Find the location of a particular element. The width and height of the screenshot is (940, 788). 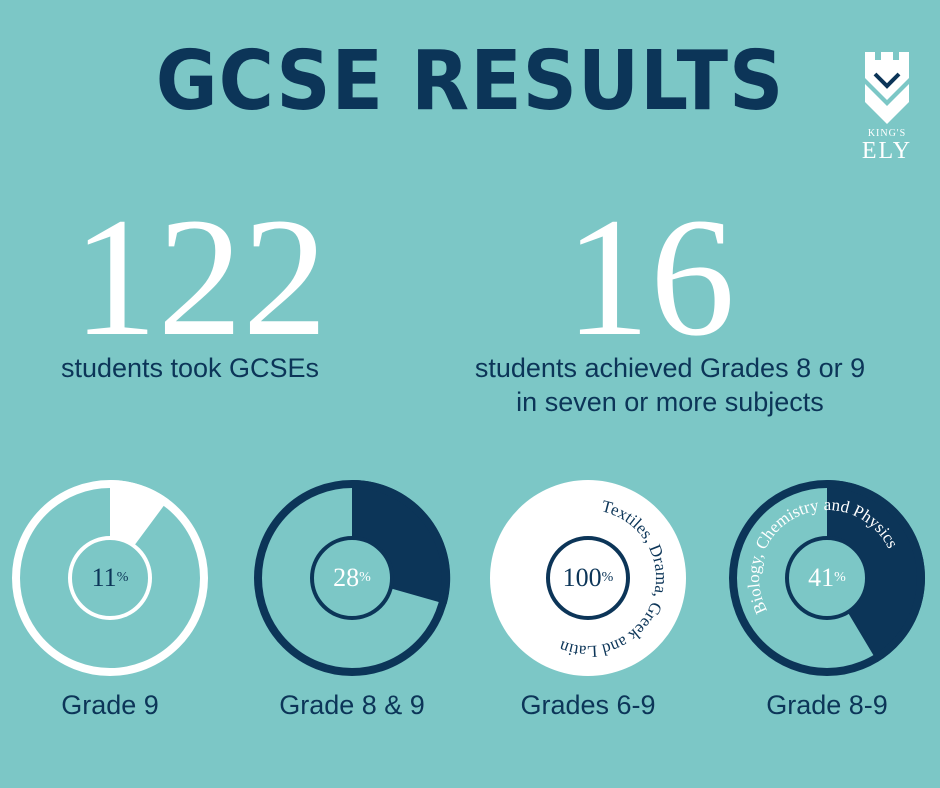

stat-text-top-grades-line1: students achieved Grades 8 or 9 is located at coordinates (670, 368).